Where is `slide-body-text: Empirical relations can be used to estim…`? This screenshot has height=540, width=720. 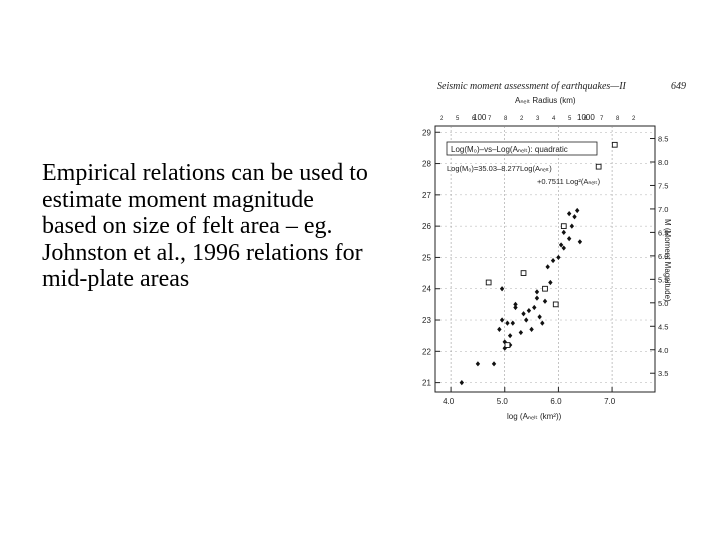
slide-body-text: Empirical relations can be used to estim… is located at coordinates (205, 226).